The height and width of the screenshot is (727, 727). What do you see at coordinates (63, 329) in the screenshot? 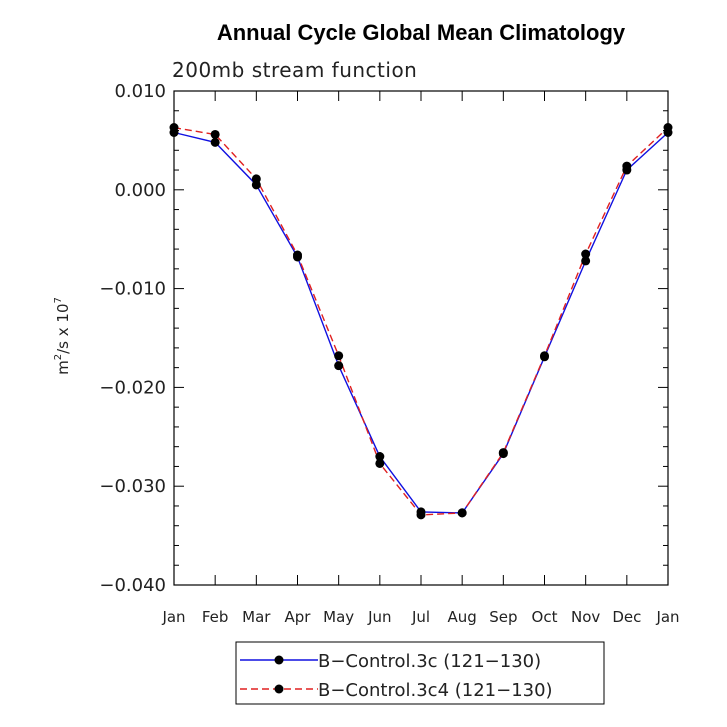
I see `y-axis-label-mid: /s x 10` at bounding box center [63, 329].